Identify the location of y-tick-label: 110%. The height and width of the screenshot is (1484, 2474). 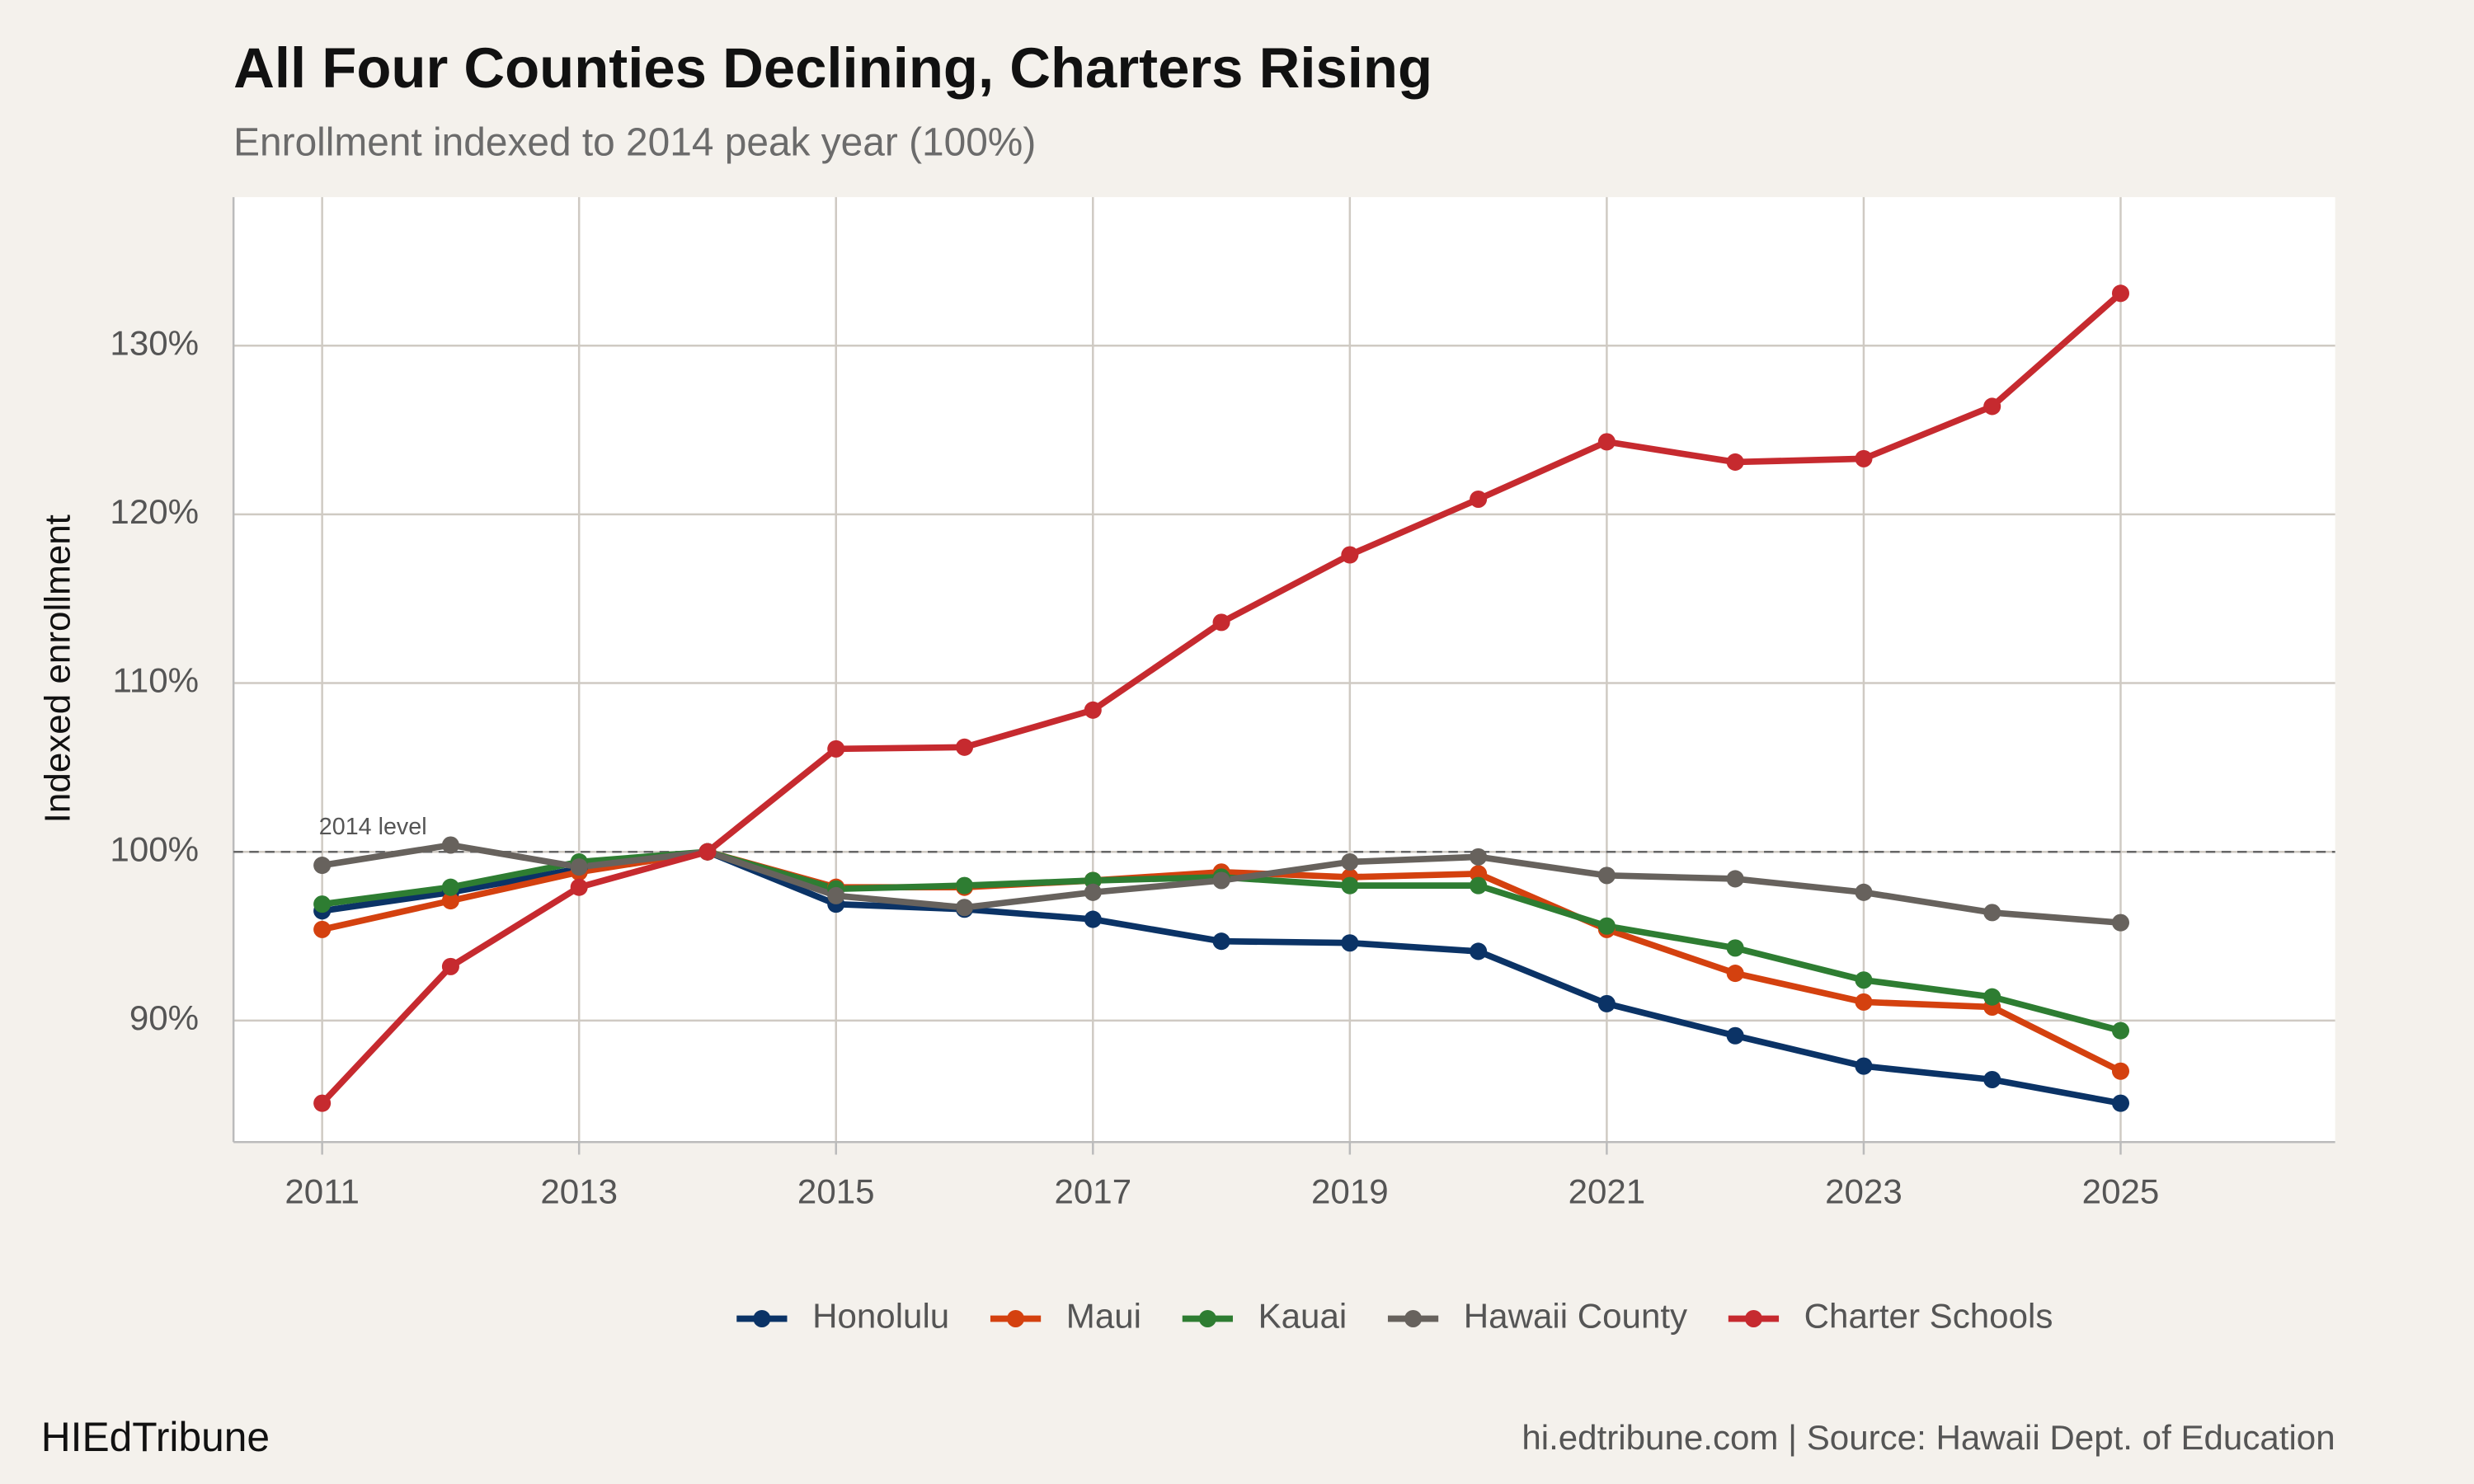
(156, 680).